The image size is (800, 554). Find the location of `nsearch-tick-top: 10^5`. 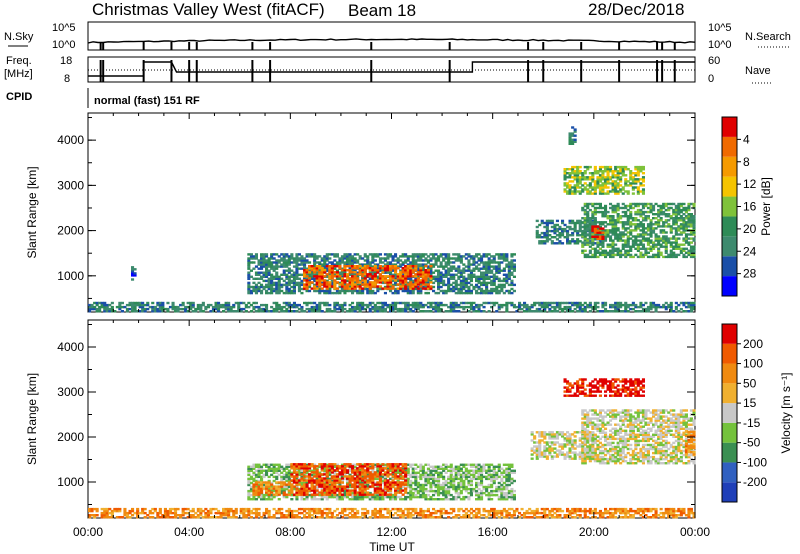

nsearch-tick-top: 10^5 is located at coordinates (720, 28).